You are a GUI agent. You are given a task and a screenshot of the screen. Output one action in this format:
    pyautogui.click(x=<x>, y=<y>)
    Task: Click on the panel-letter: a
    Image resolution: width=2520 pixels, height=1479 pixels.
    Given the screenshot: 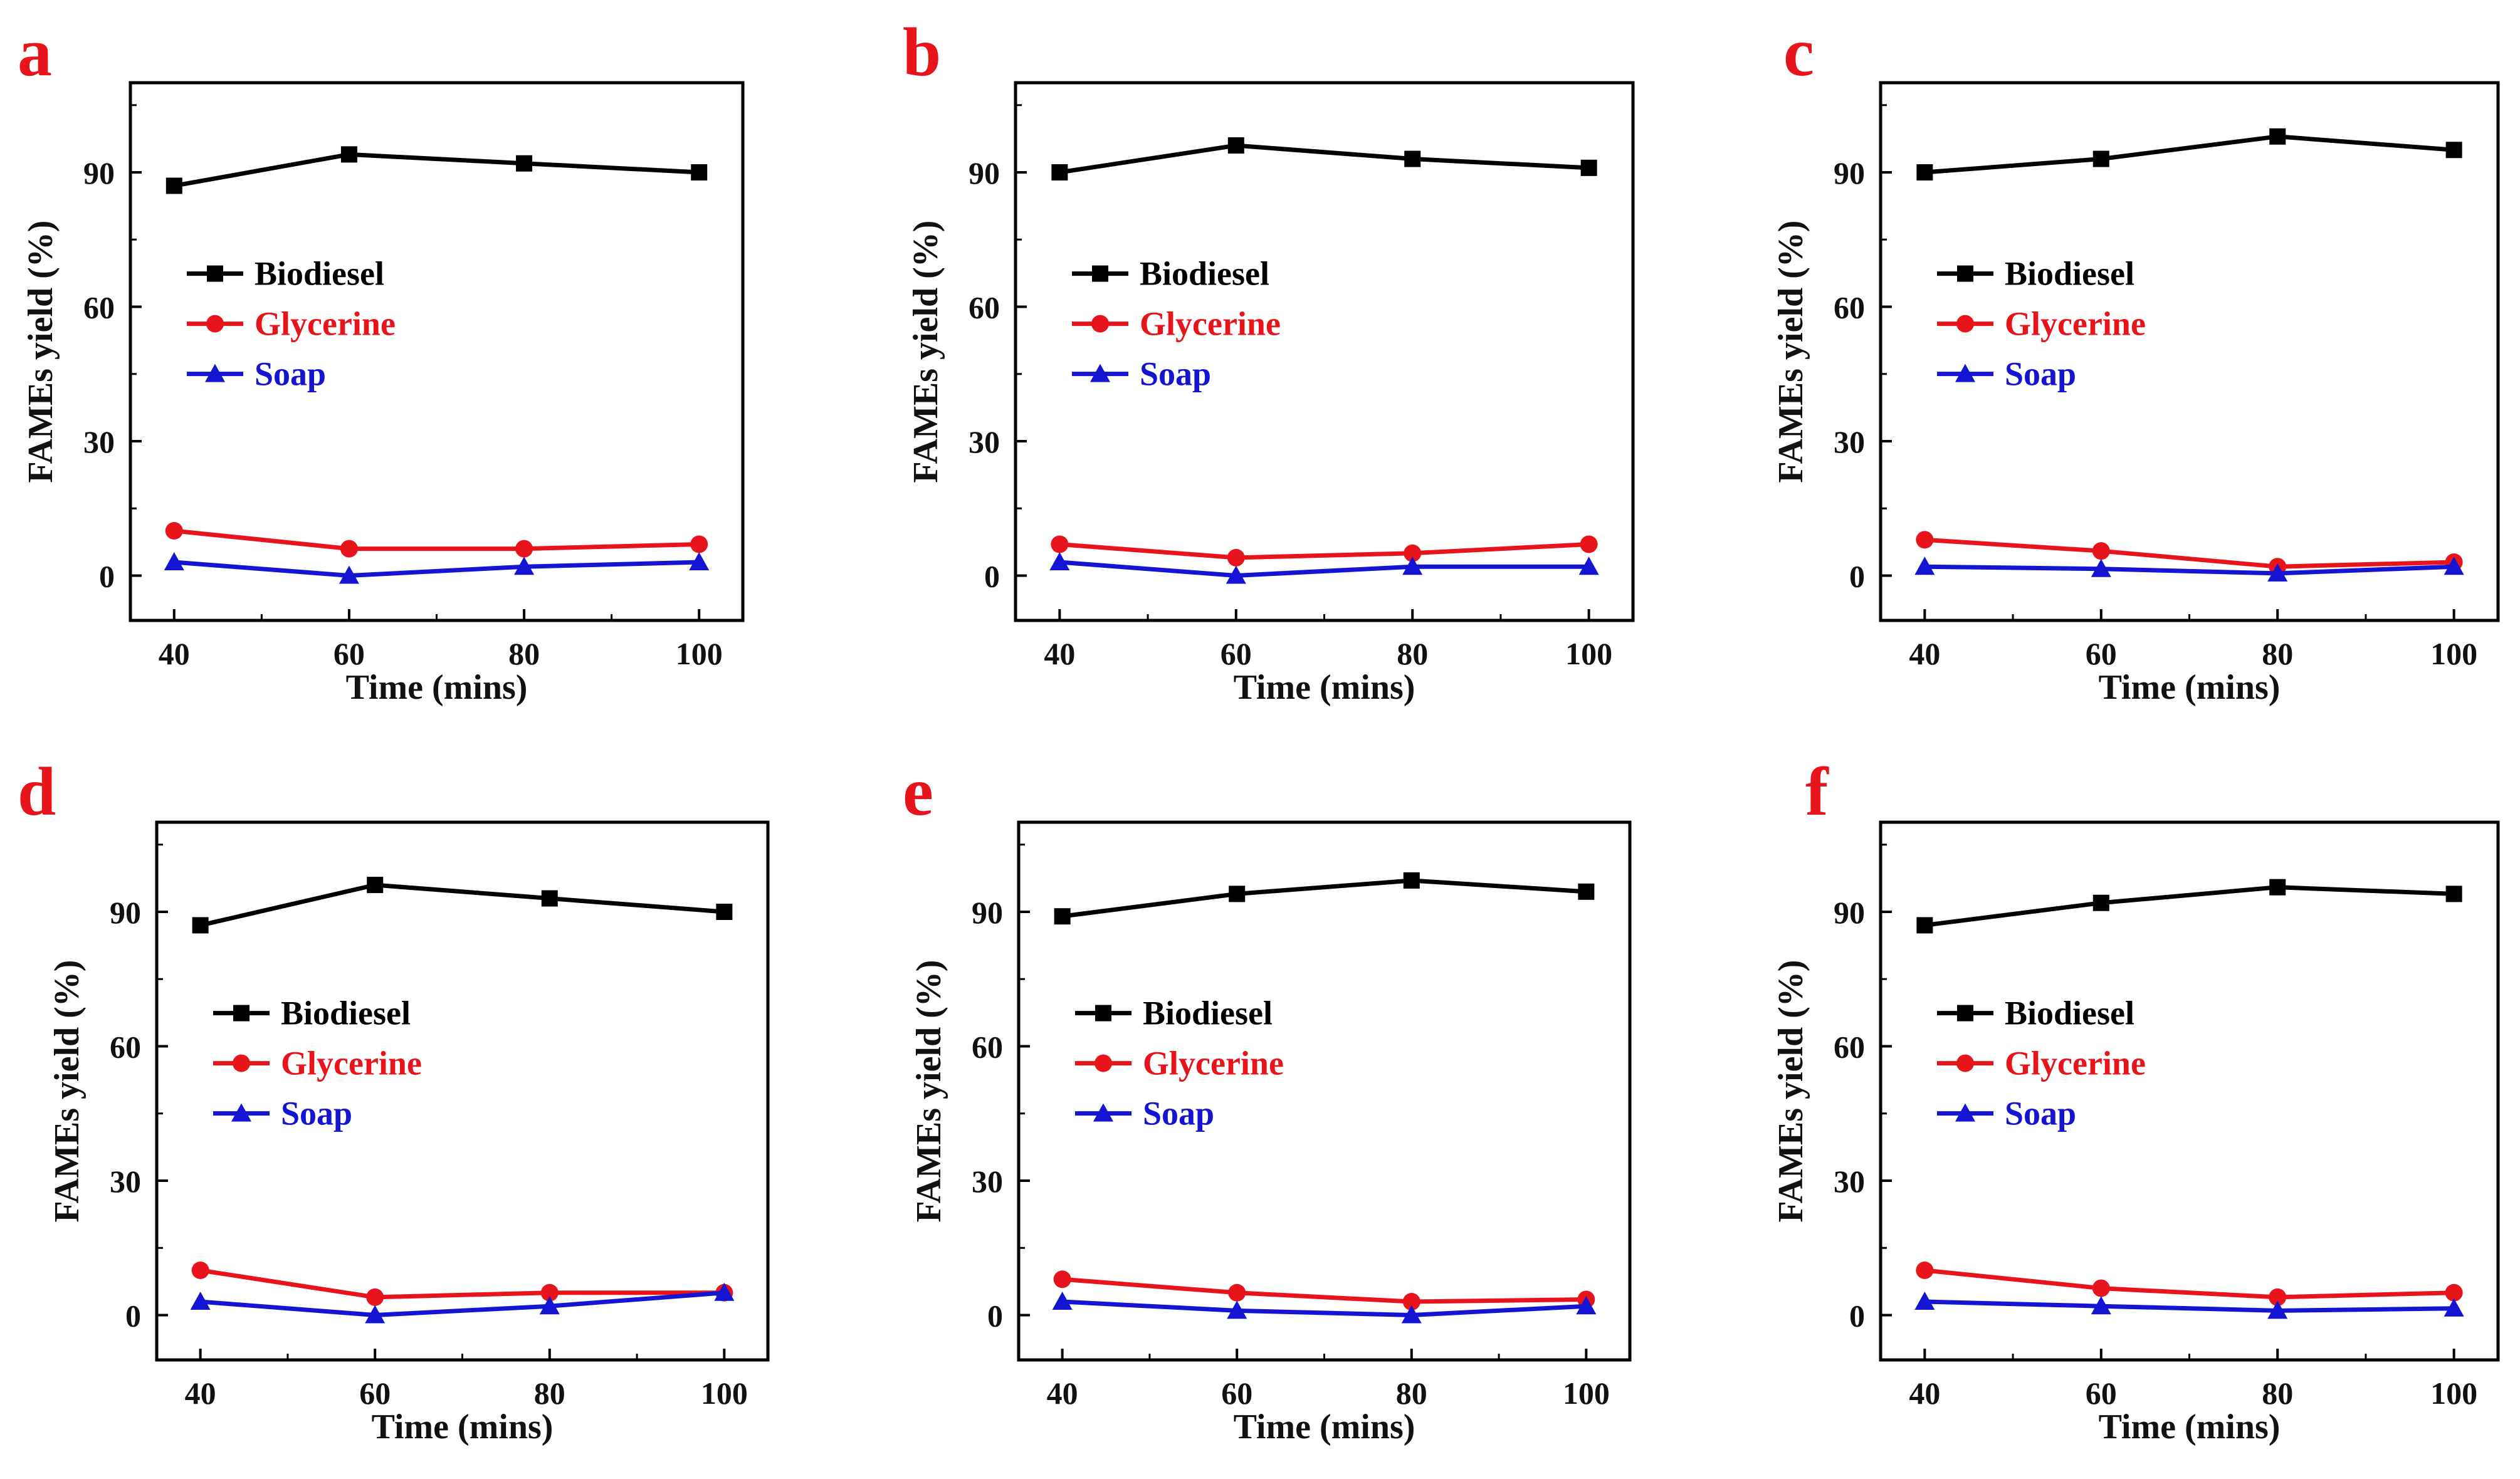 What is the action you would take?
    pyautogui.click(x=35, y=52)
    